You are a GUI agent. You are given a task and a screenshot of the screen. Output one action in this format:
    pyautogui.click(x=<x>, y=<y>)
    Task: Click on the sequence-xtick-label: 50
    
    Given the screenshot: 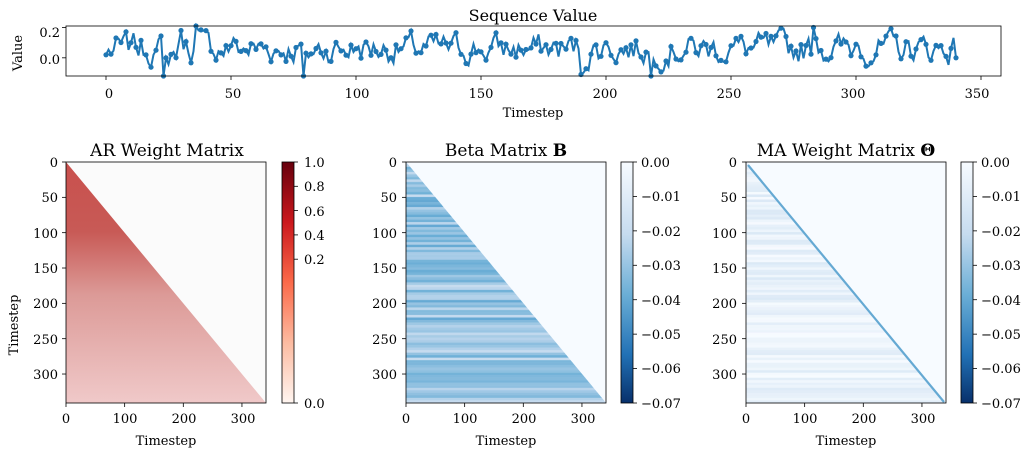 What is the action you would take?
    pyautogui.click(x=233, y=94)
    